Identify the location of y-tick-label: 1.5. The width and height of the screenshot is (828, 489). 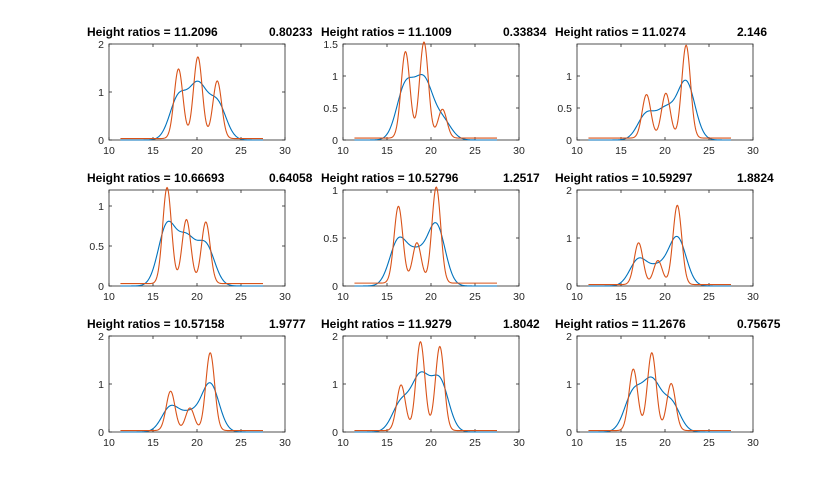
(330, 45).